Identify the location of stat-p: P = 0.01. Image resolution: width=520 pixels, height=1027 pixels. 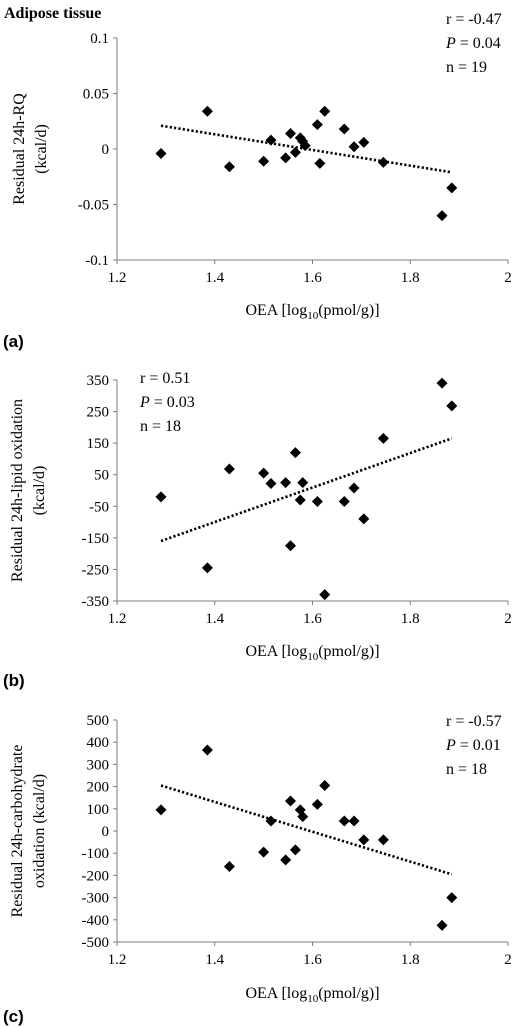
(473, 745).